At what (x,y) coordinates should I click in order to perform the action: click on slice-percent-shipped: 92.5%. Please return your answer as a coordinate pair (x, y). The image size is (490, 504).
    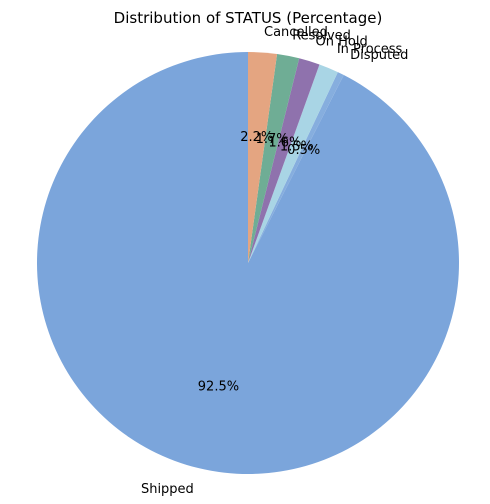
    Looking at the image, I should click on (218, 387).